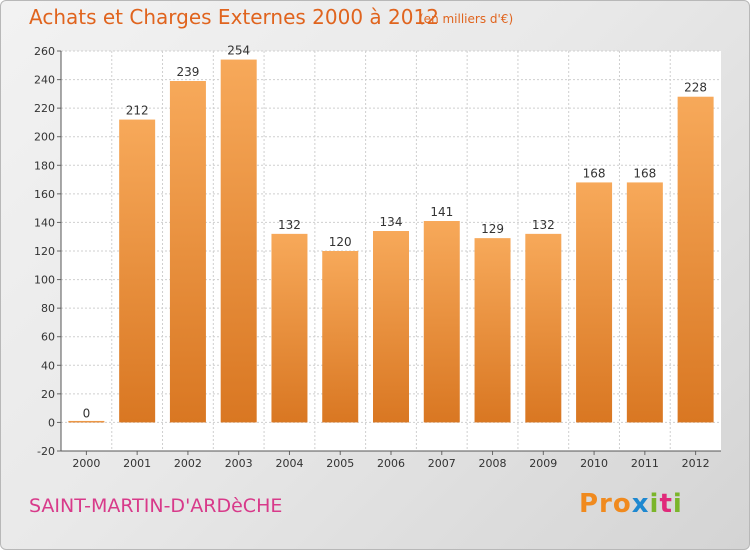 This screenshot has width=750, height=550. I want to click on bar-2006, so click(391, 327).